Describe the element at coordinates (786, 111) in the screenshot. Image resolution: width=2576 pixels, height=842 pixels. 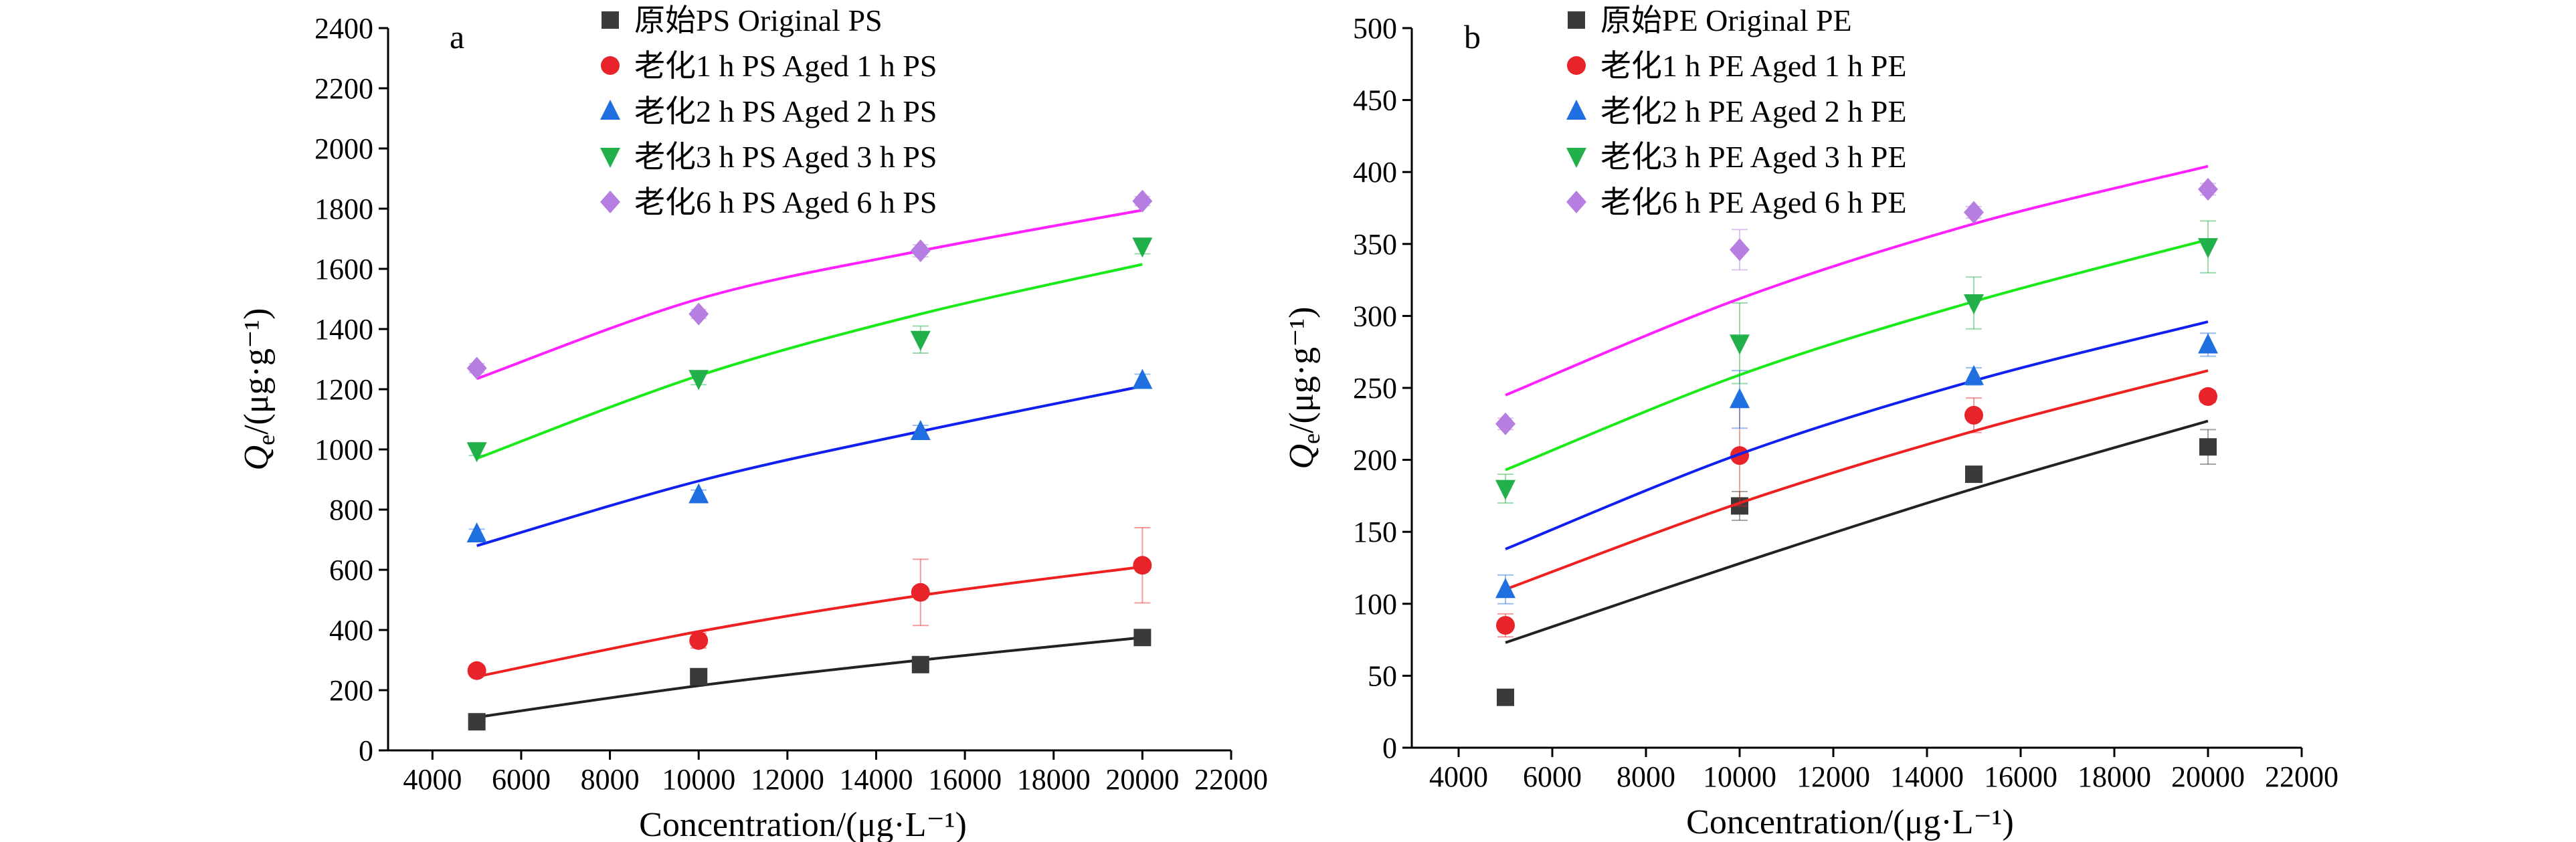
I see `legend-label: 老化2 h PS Aged 2 h PS` at that location.